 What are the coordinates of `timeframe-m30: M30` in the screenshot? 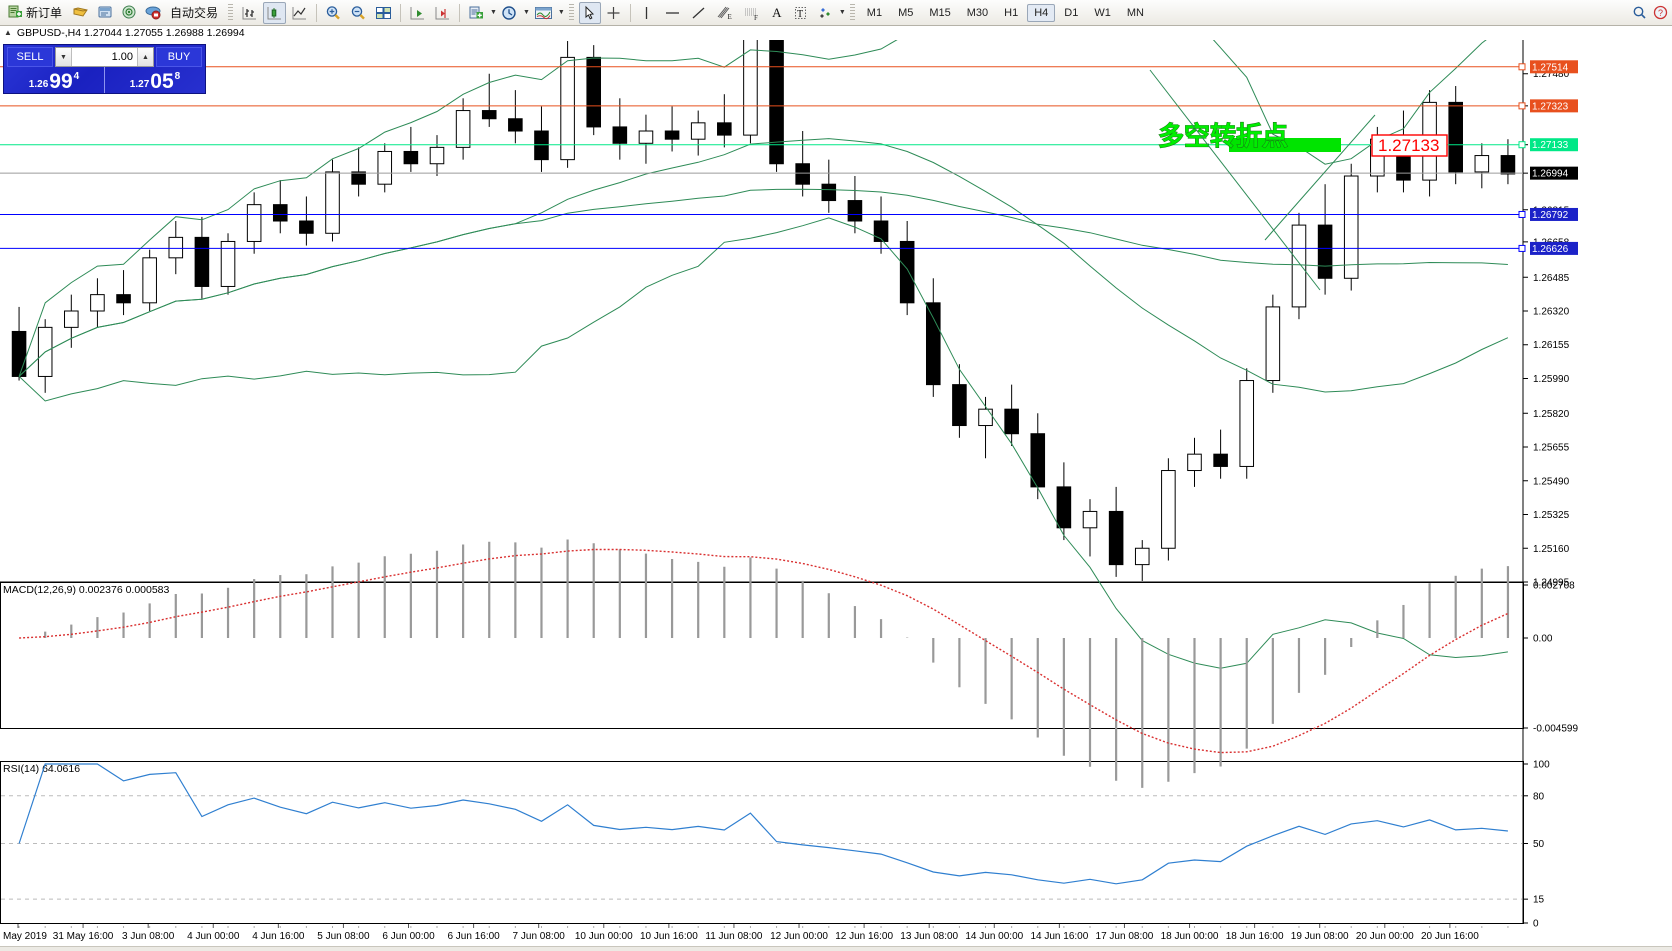 It's located at (977, 12).